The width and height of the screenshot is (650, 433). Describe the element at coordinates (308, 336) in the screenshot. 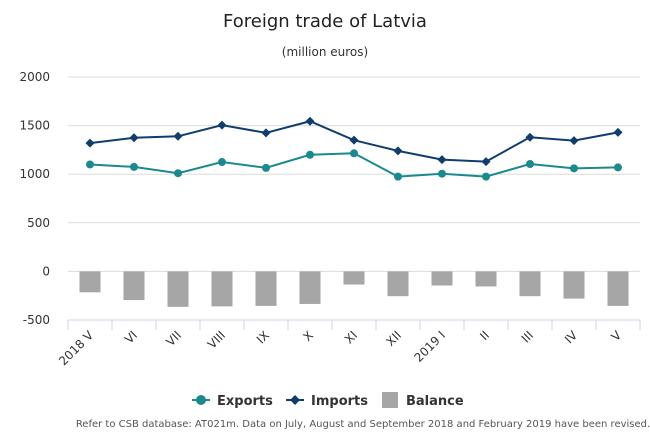

I see `x-tick-label: X` at that location.